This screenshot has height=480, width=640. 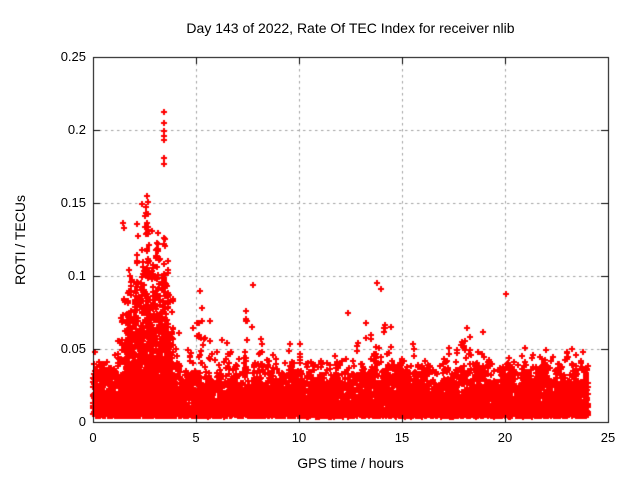 What do you see at coordinates (196, 437) in the screenshot?
I see `x-tick-label-5: 5` at bounding box center [196, 437].